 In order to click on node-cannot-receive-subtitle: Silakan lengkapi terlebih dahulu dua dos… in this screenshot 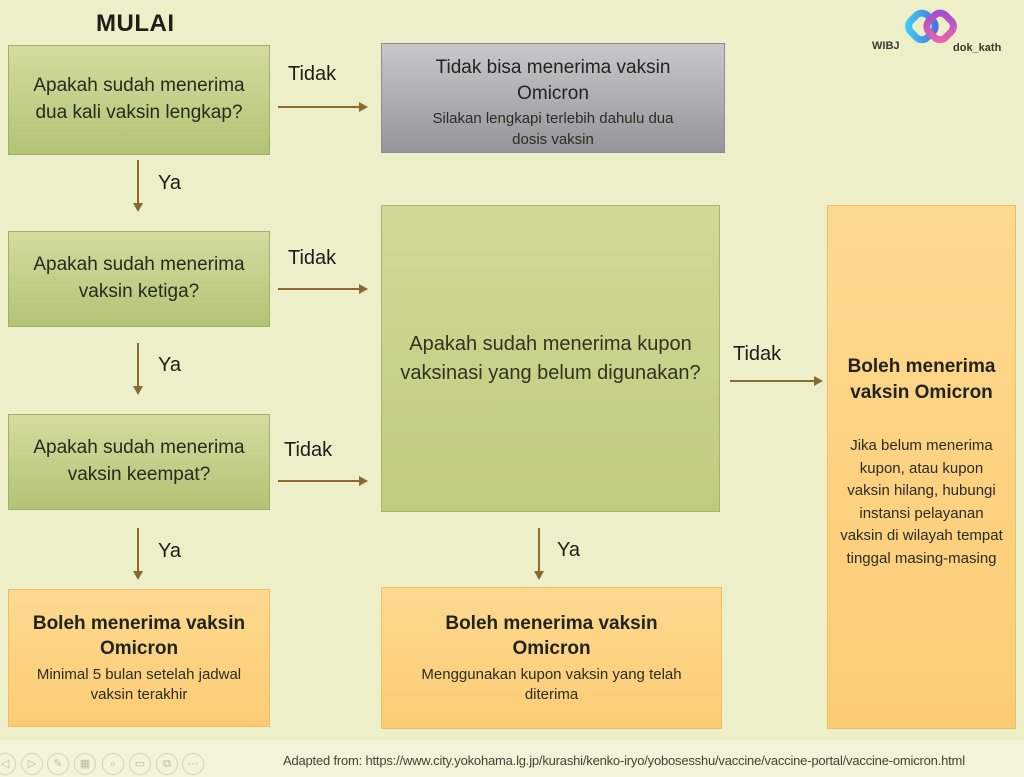, I will do `click(553, 129)`.